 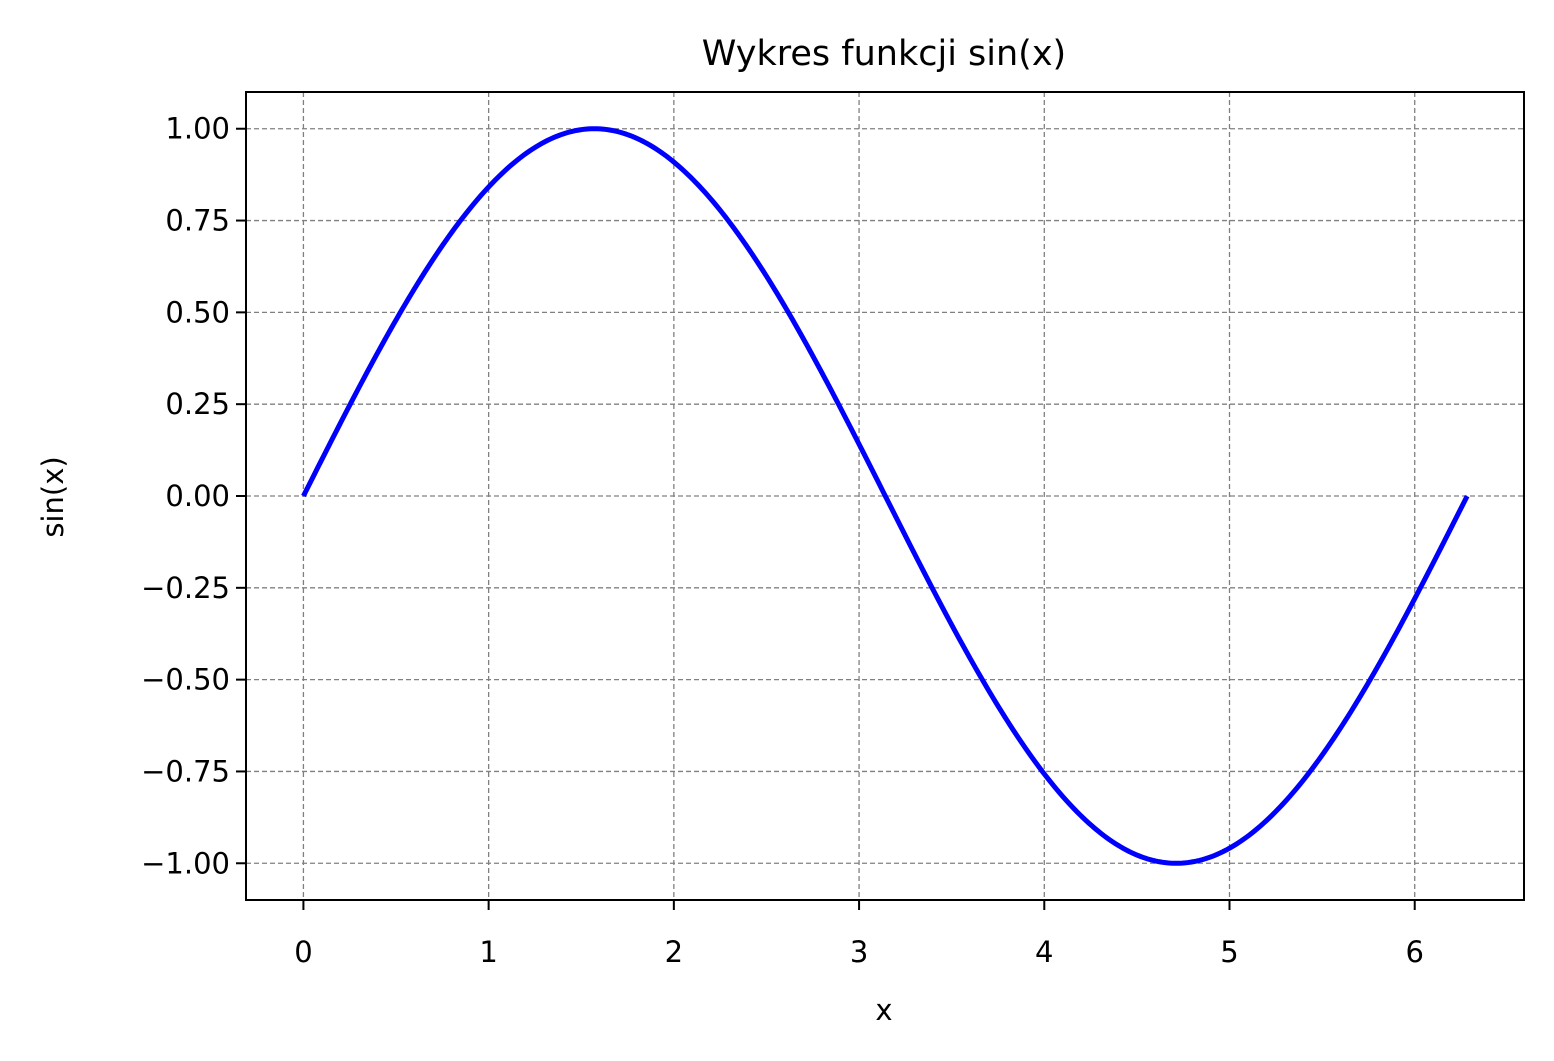 I want to click on y-tick-label: 0.00, so click(x=197, y=496).